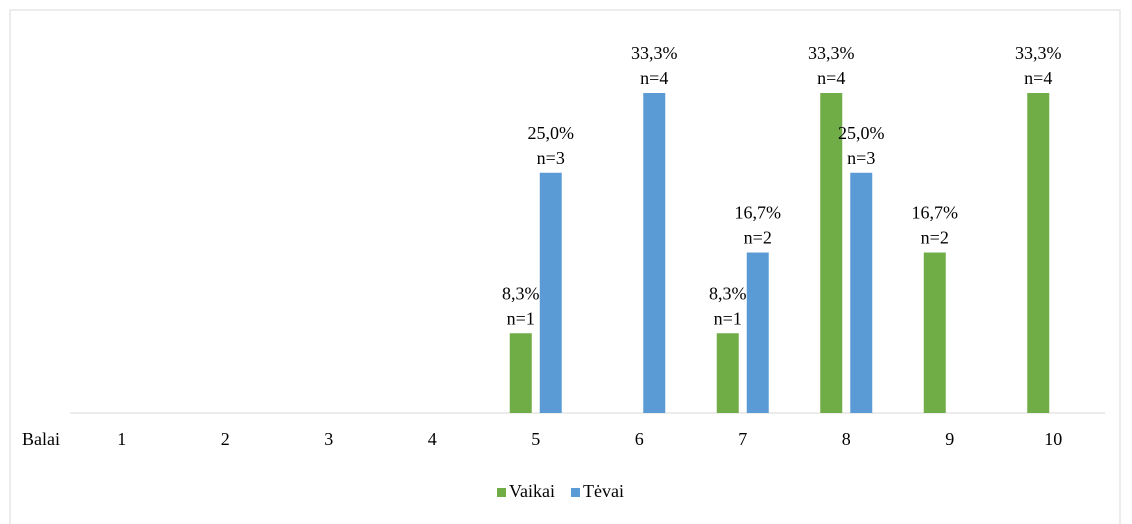 Image resolution: width=1132 pixels, height=524 pixels. Describe the element at coordinates (603, 491) in the screenshot. I see `legend-label: Tėvai` at that location.